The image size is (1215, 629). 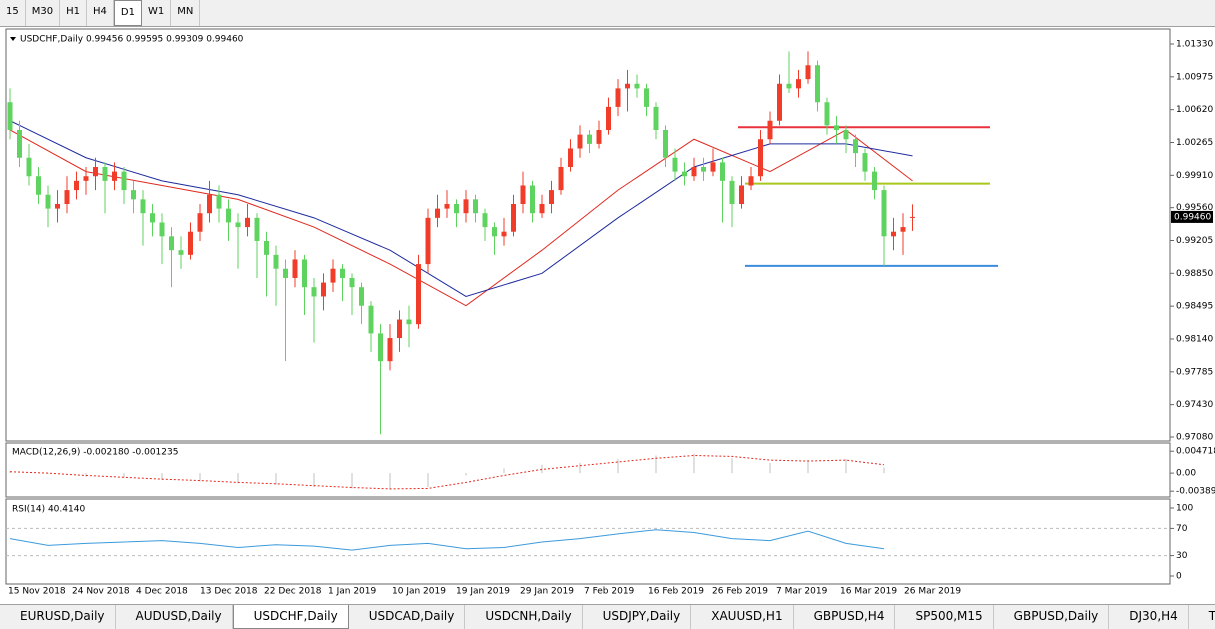 What do you see at coordinates (13, 13) in the screenshot?
I see `timeframe-tab: 15` at bounding box center [13, 13].